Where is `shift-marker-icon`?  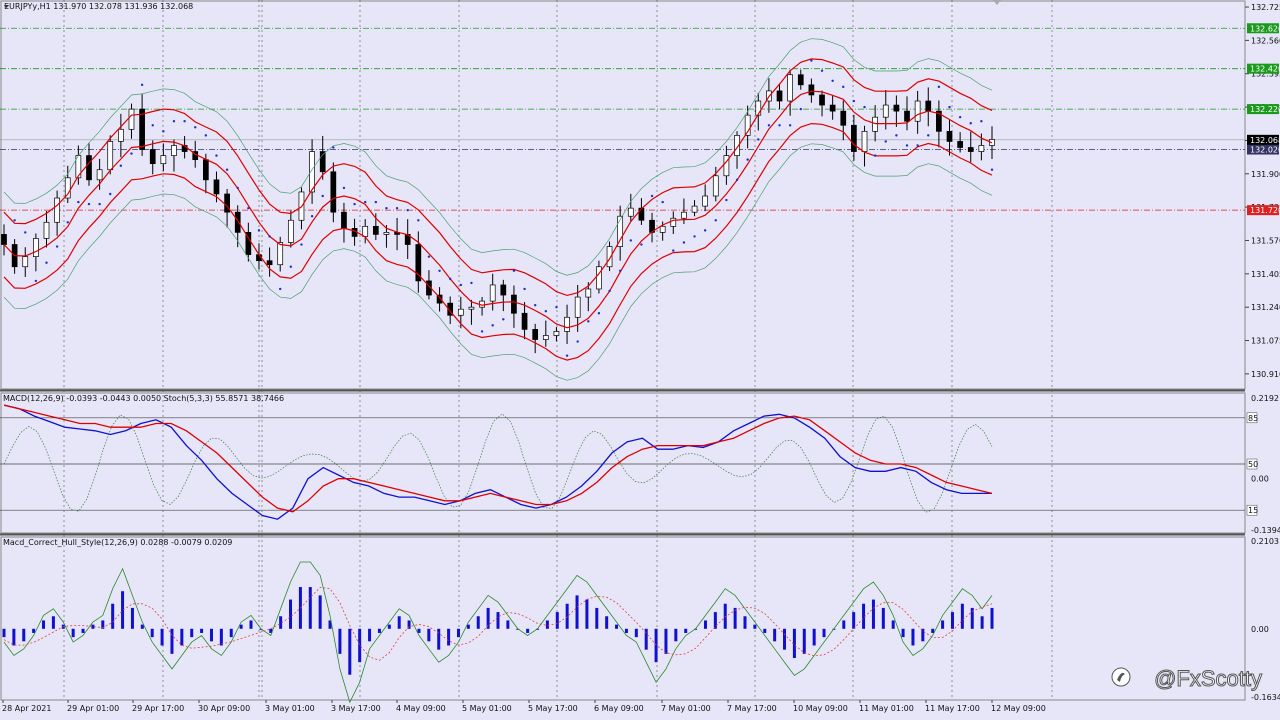
shift-marker-icon is located at coordinates (997, 2).